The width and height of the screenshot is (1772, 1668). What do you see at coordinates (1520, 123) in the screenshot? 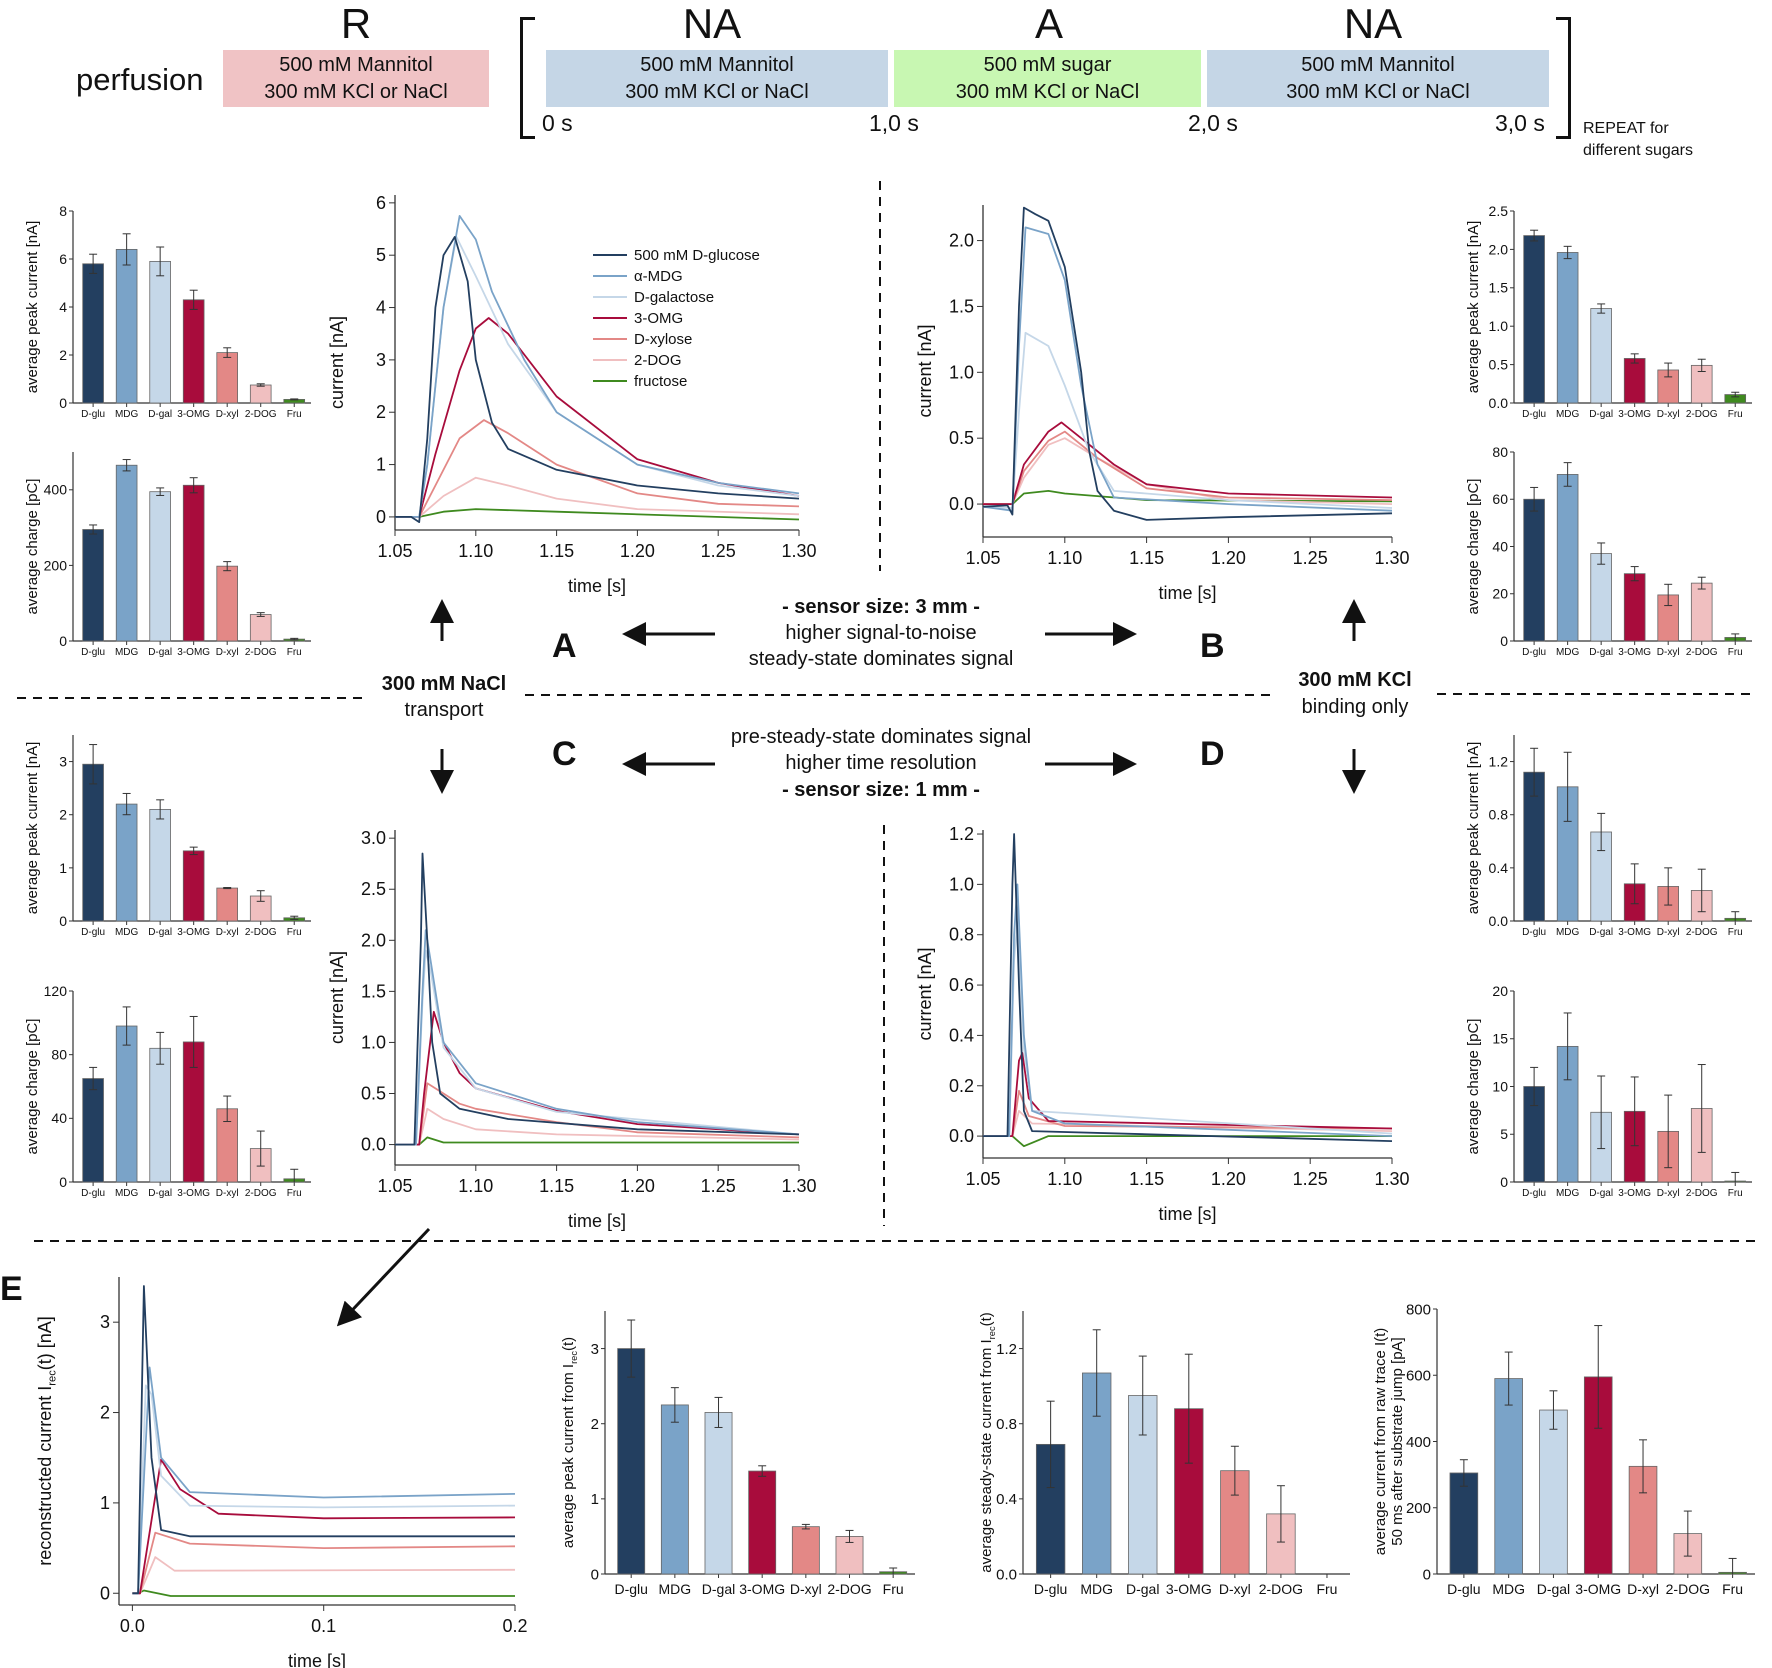
I see `time-3: 3,0 s` at bounding box center [1520, 123].